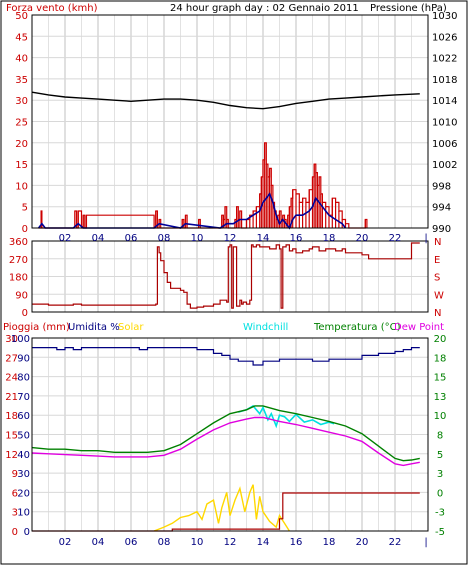  I want to click on x-tick-label: 04, so click(98, 542).